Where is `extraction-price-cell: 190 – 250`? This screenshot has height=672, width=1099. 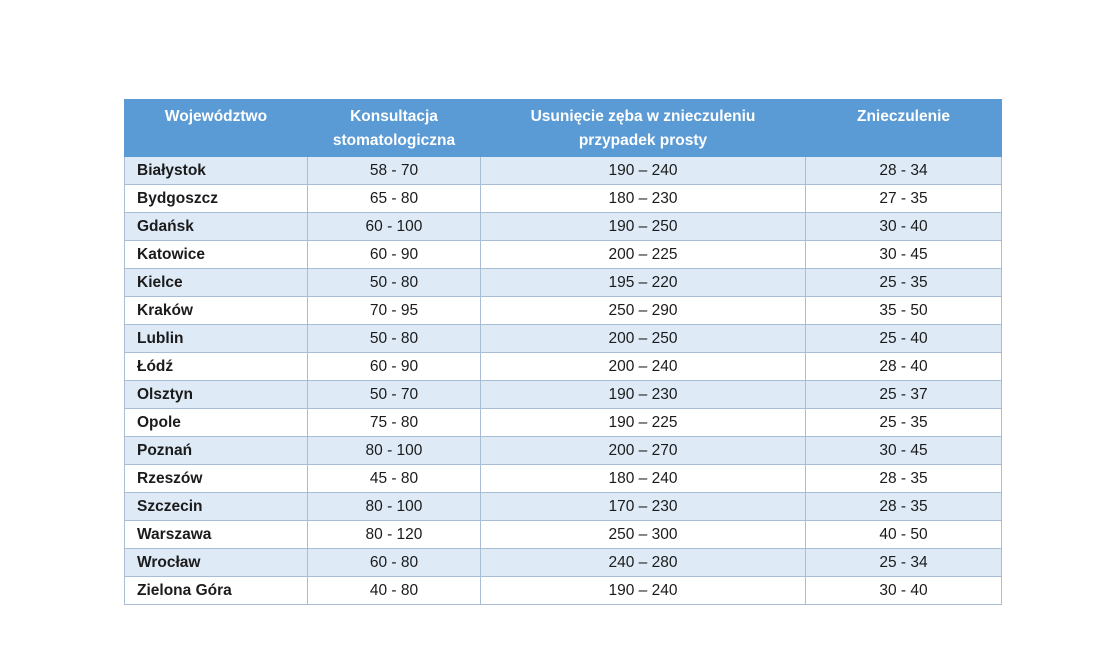
extraction-price-cell: 190 – 250 is located at coordinates (643, 226).